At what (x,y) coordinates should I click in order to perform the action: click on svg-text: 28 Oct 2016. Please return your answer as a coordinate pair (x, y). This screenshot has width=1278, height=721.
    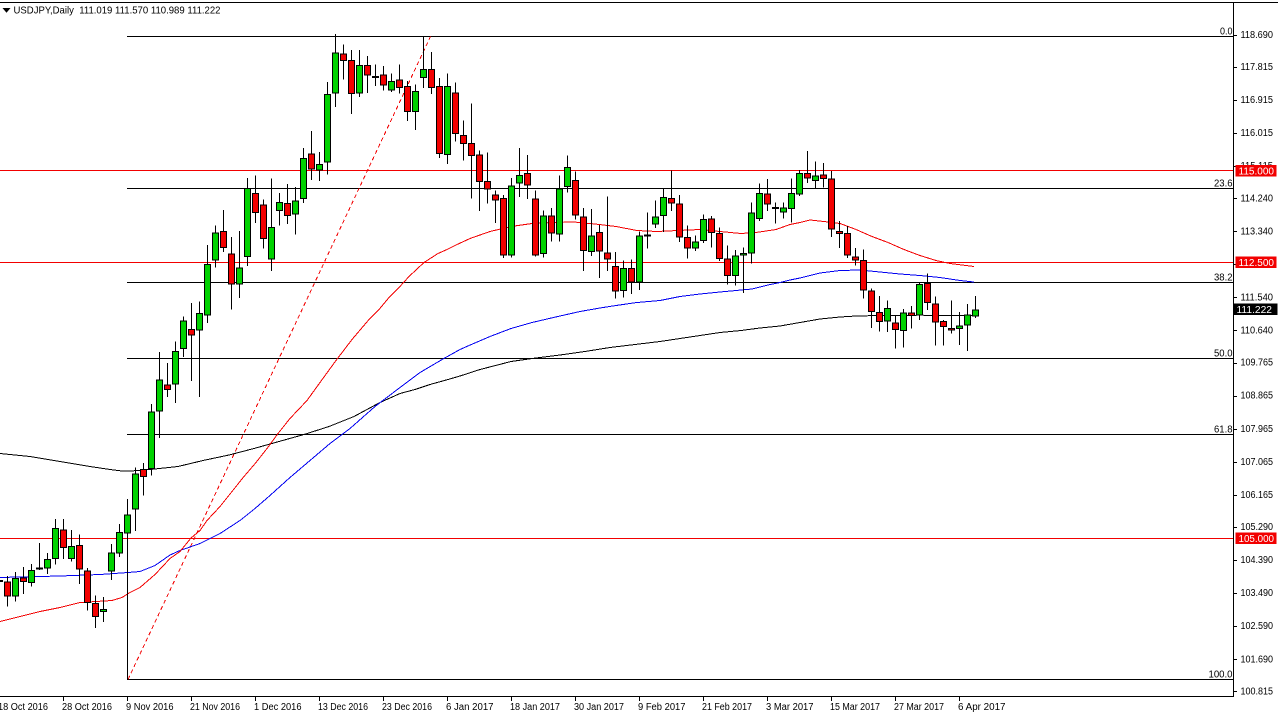
    Looking at the image, I should click on (87, 707).